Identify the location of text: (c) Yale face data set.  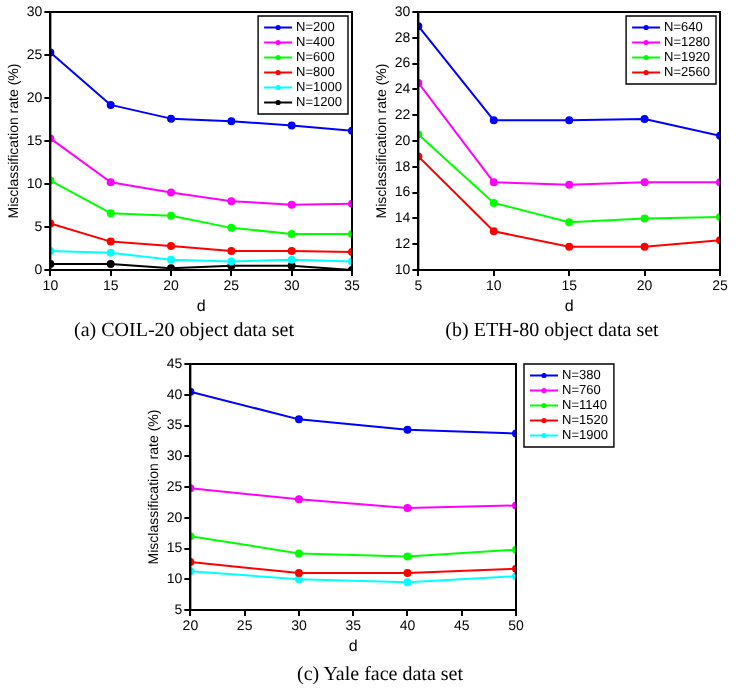
(379, 675).